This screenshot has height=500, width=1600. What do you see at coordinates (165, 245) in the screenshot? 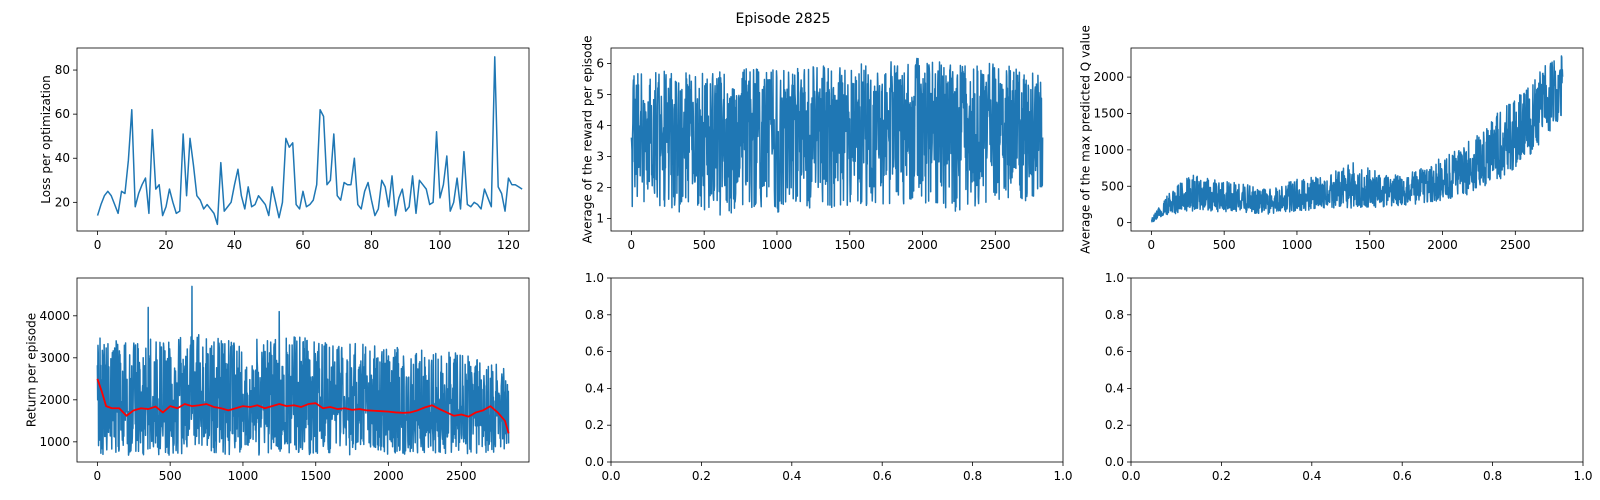
I see `x-tick-label: 20` at bounding box center [165, 245].